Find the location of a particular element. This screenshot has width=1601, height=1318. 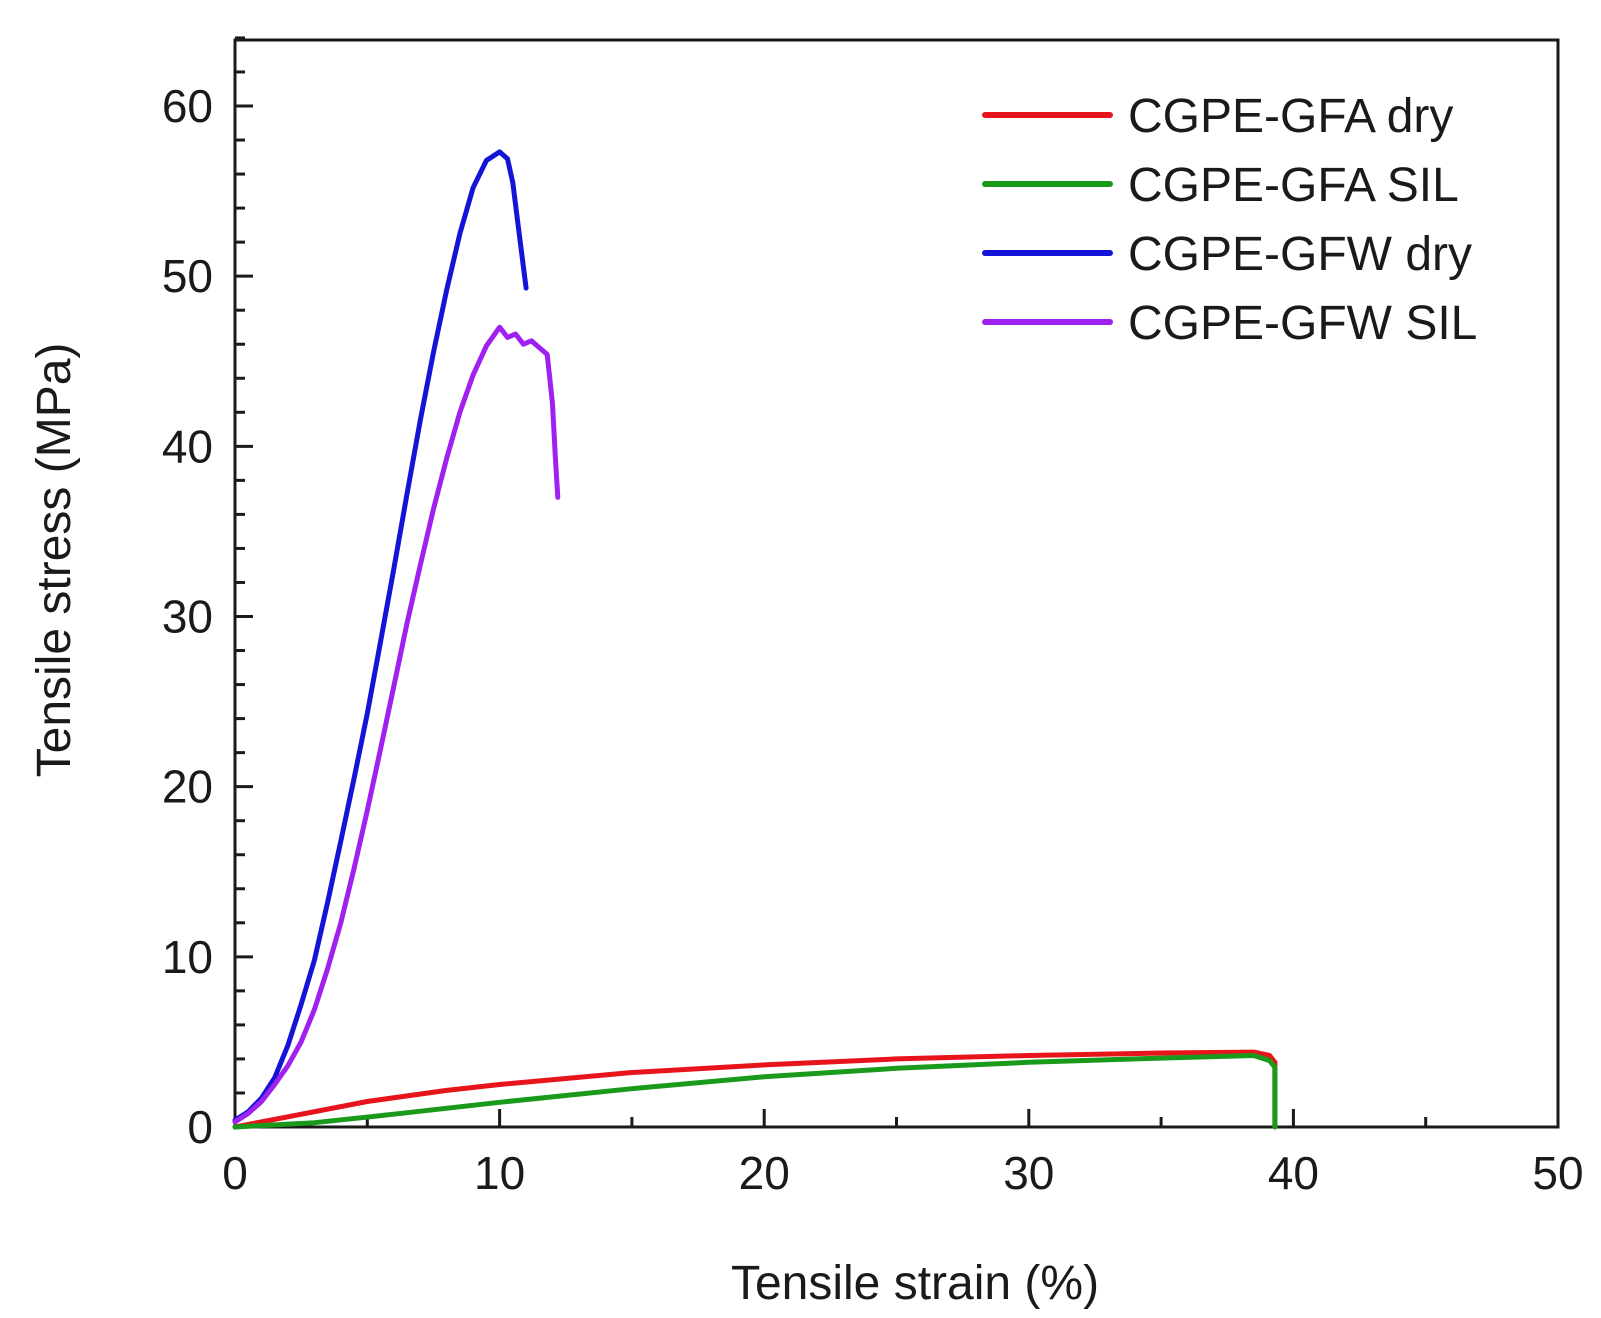

x-tick-label: 0 is located at coordinates (235, 1173).